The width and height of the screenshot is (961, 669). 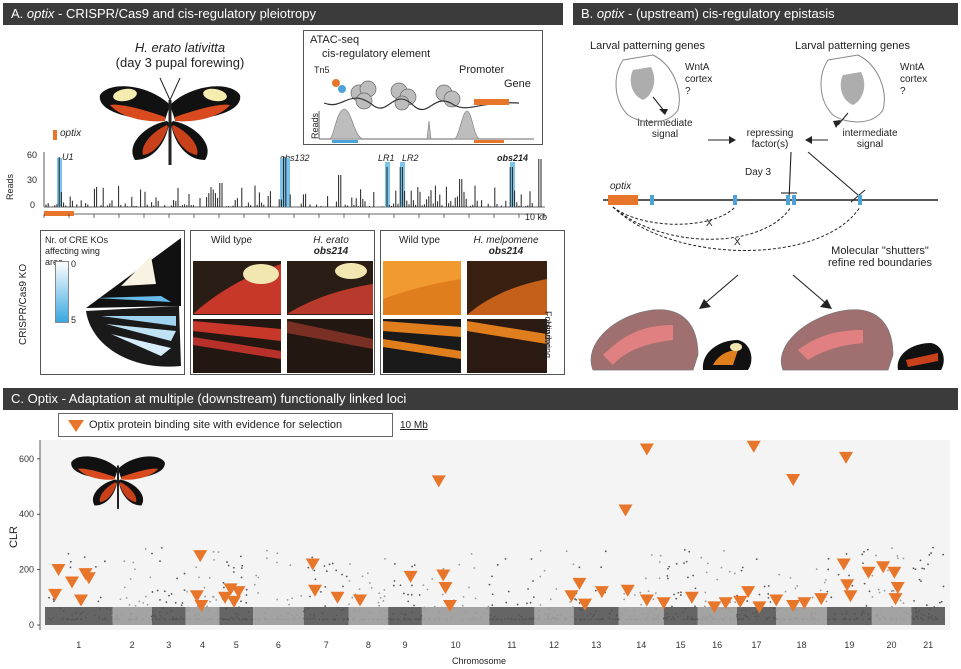 I want to click on erato-mut-element: obs214, so click(x=331, y=251).